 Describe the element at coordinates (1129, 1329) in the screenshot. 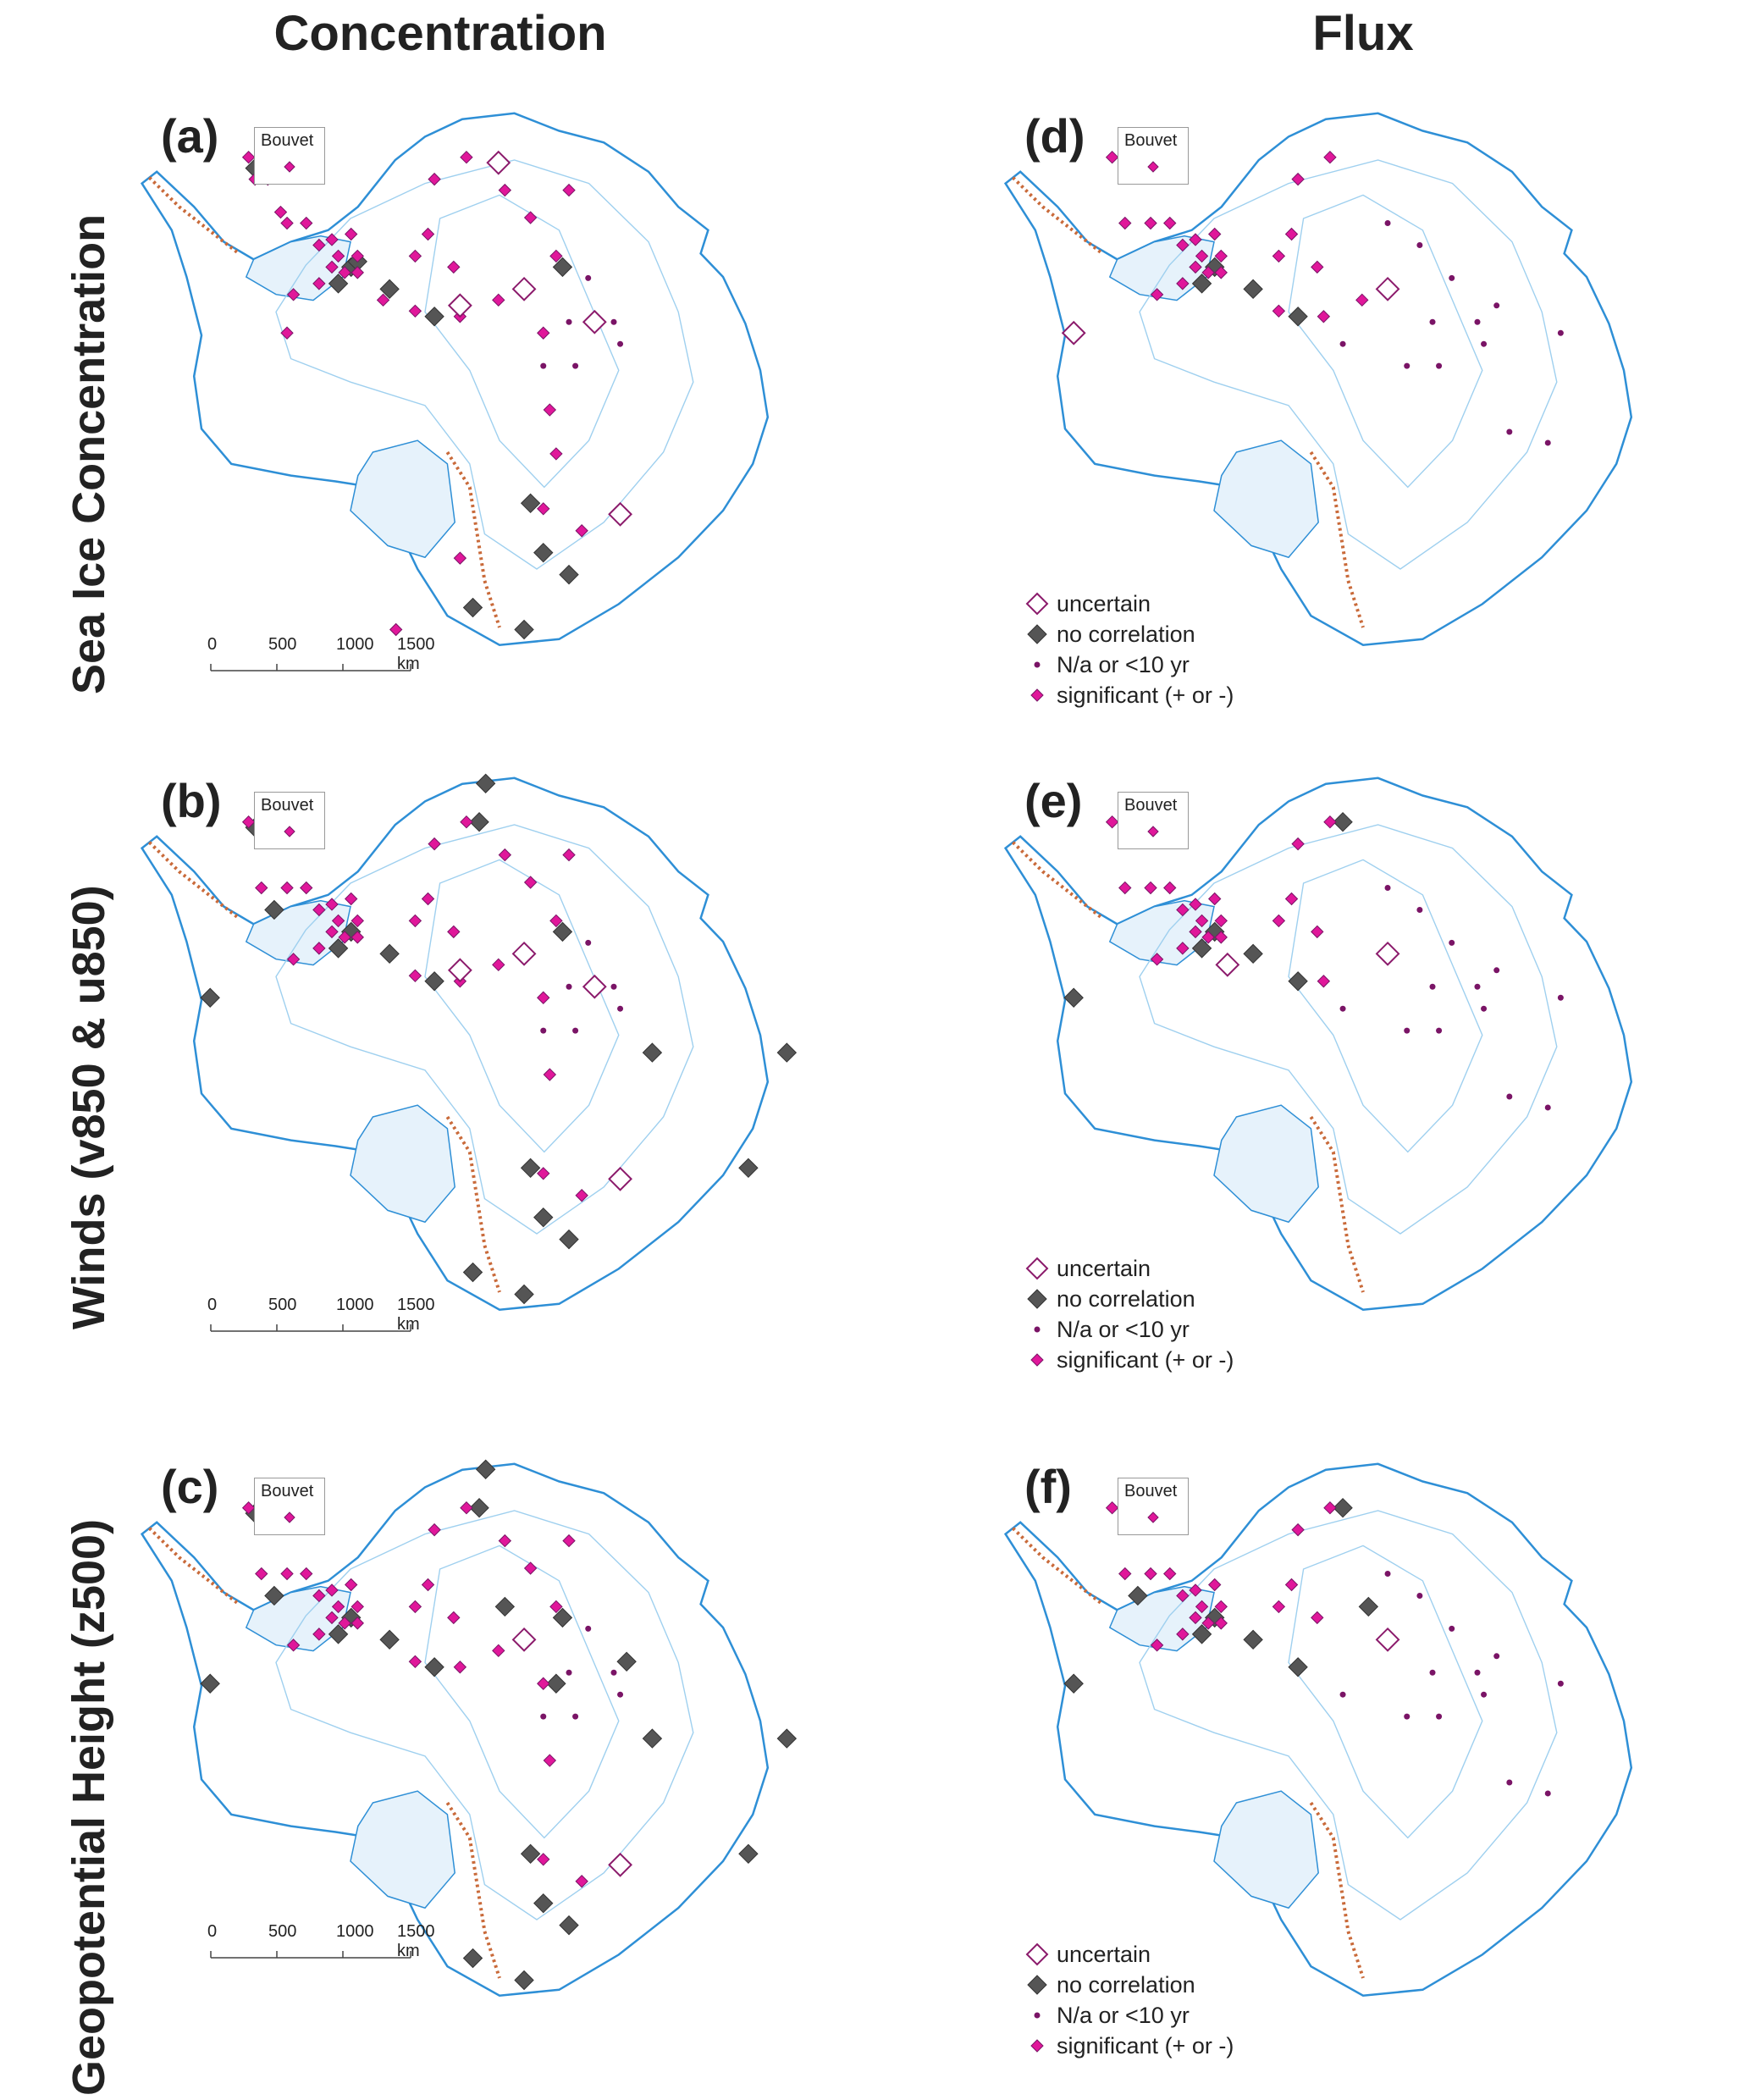

I see `legend-item-na: N/a or <10 yr` at that location.